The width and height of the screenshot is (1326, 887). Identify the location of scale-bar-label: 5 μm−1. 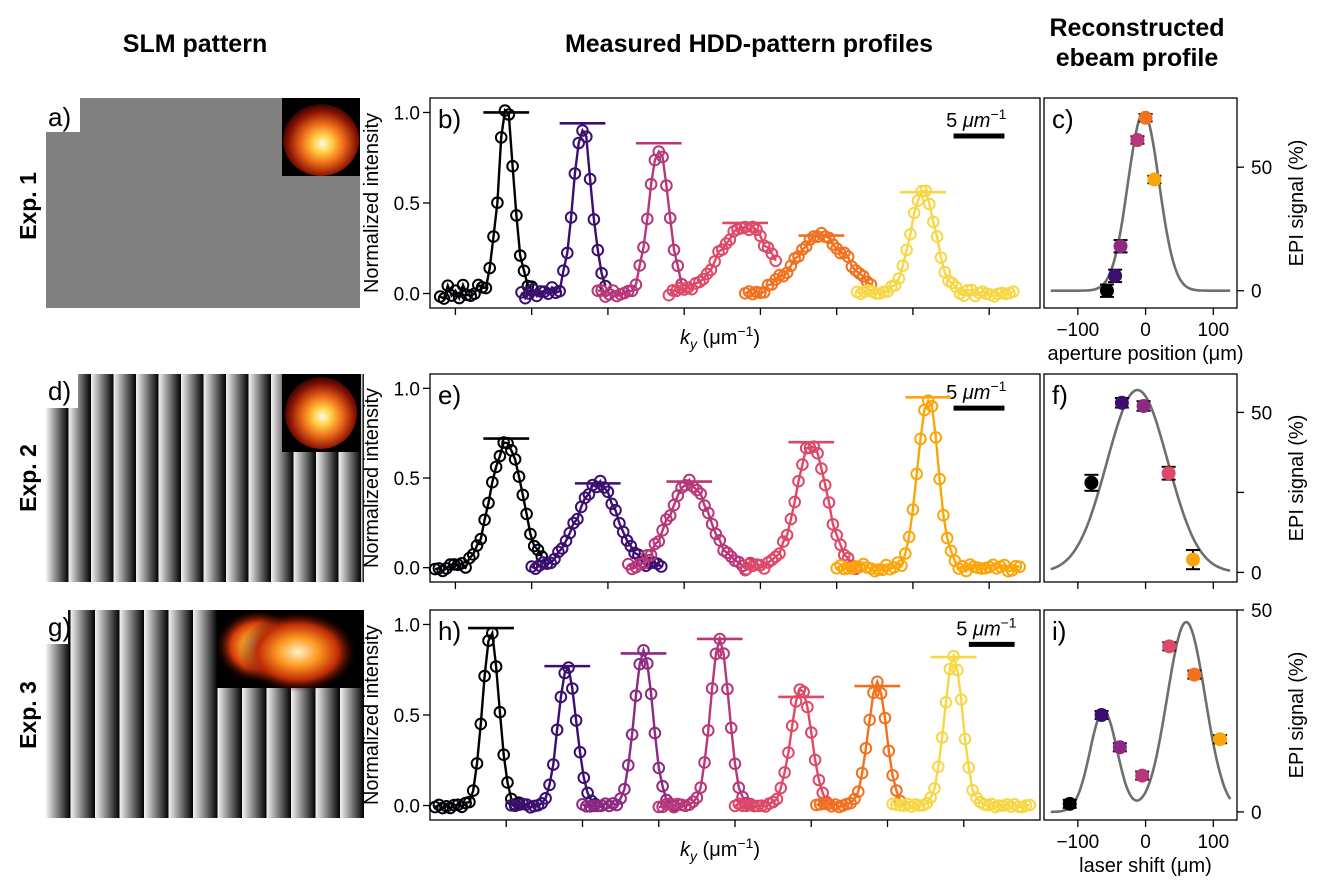
(986, 627).